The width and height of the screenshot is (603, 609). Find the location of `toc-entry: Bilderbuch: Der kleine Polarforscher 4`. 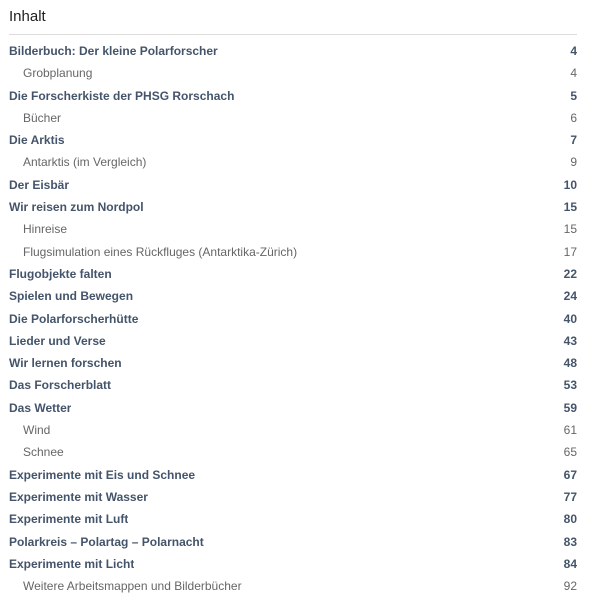

toc-entry: Bilderbuch: Der kleine Polarforscher 4 is located at coordinates (293, 51).